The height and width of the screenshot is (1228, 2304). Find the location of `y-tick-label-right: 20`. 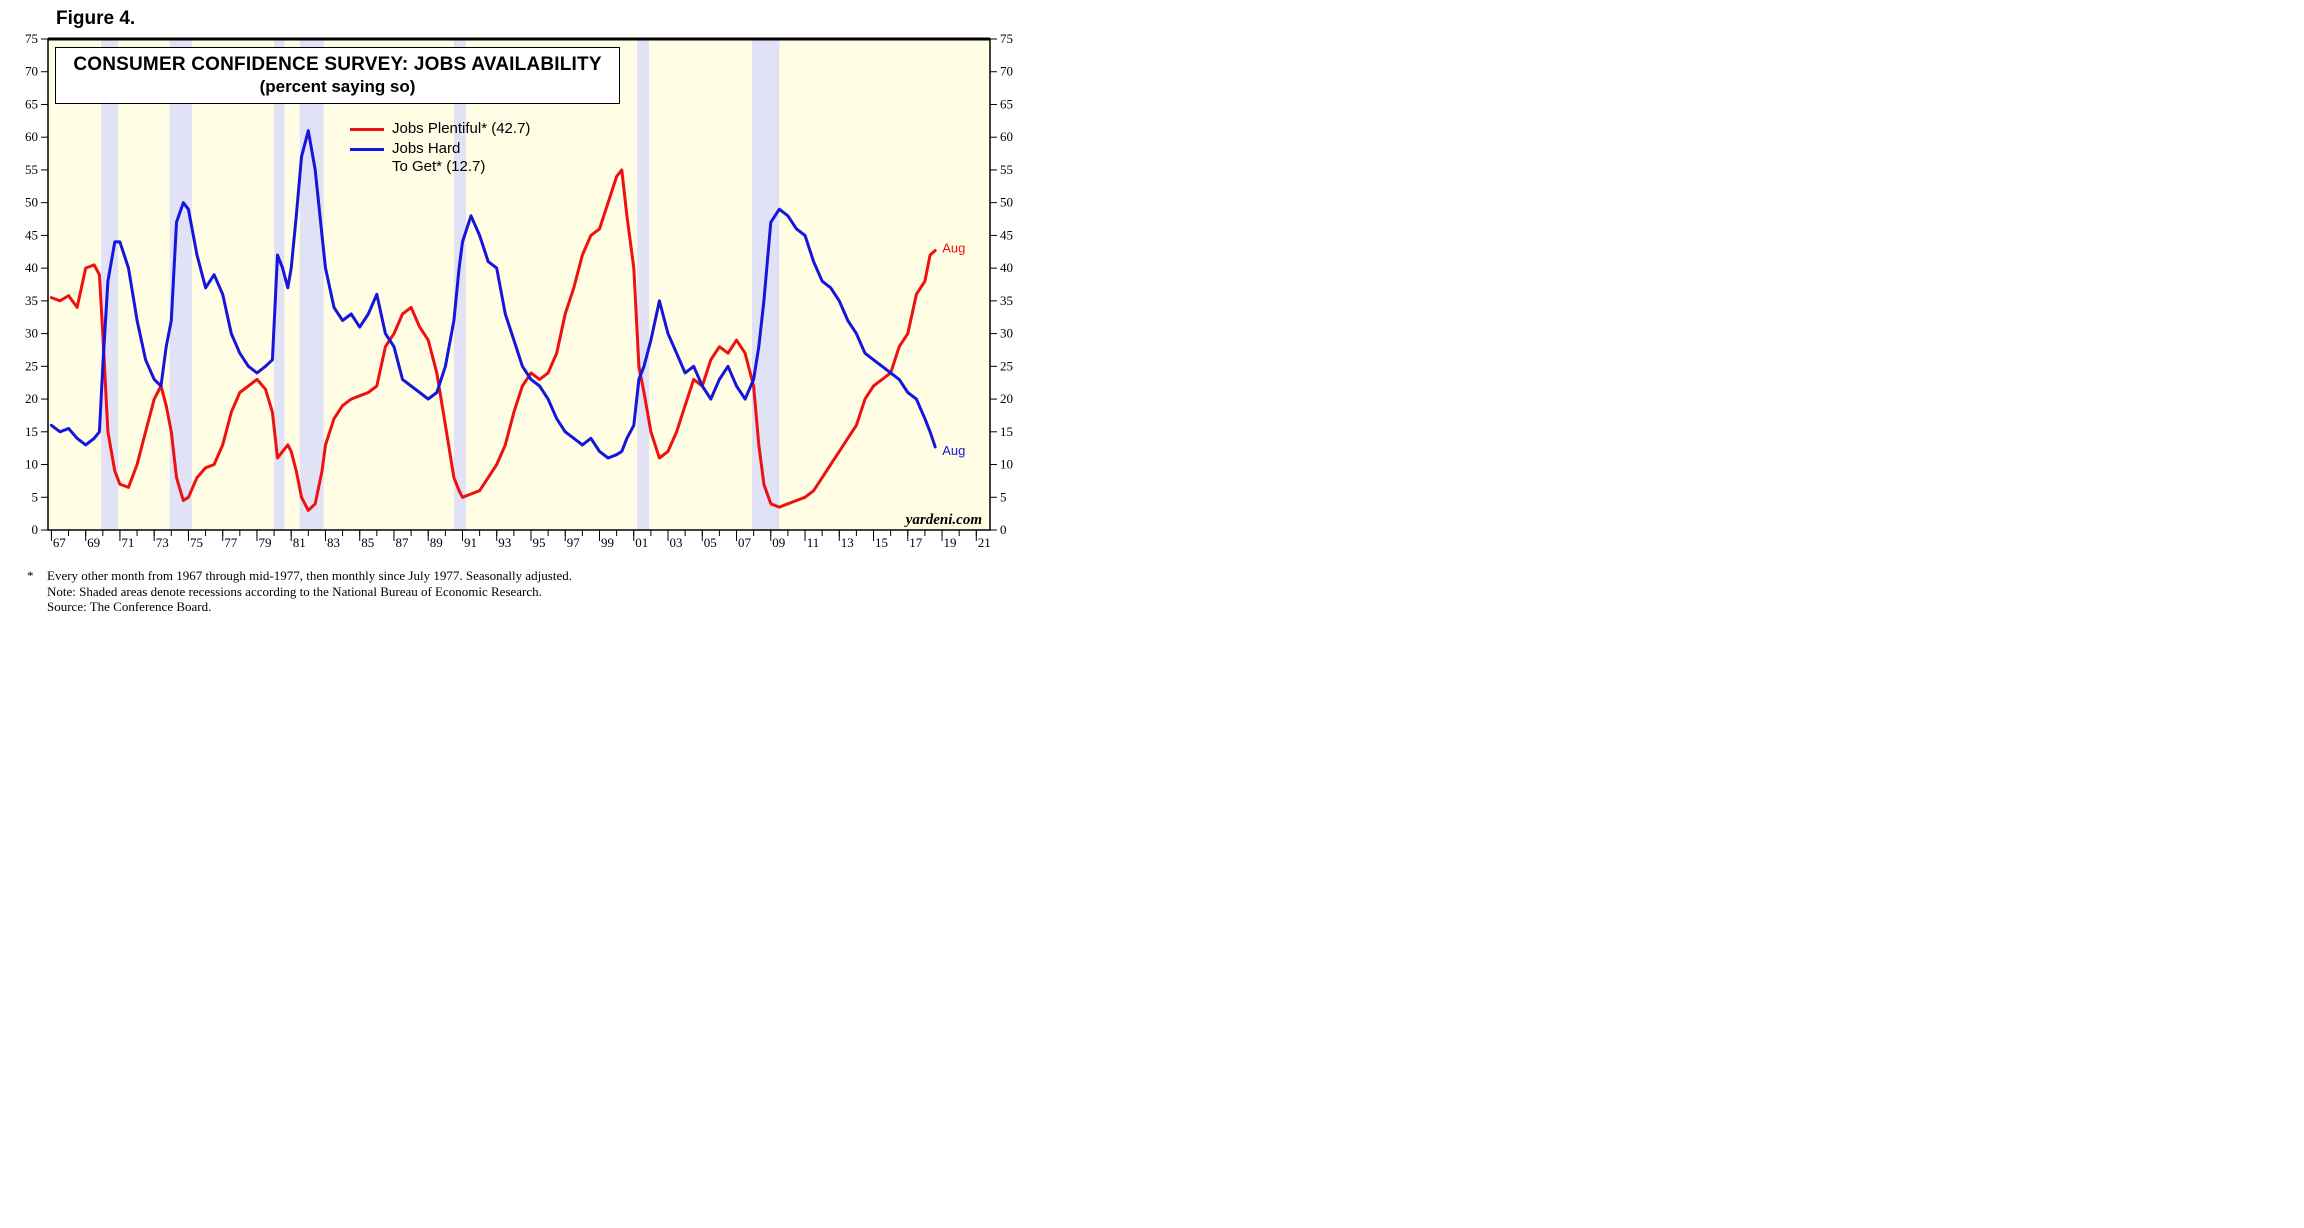

y-tick-label-right: 20 is located at coordinates (1006, 398).